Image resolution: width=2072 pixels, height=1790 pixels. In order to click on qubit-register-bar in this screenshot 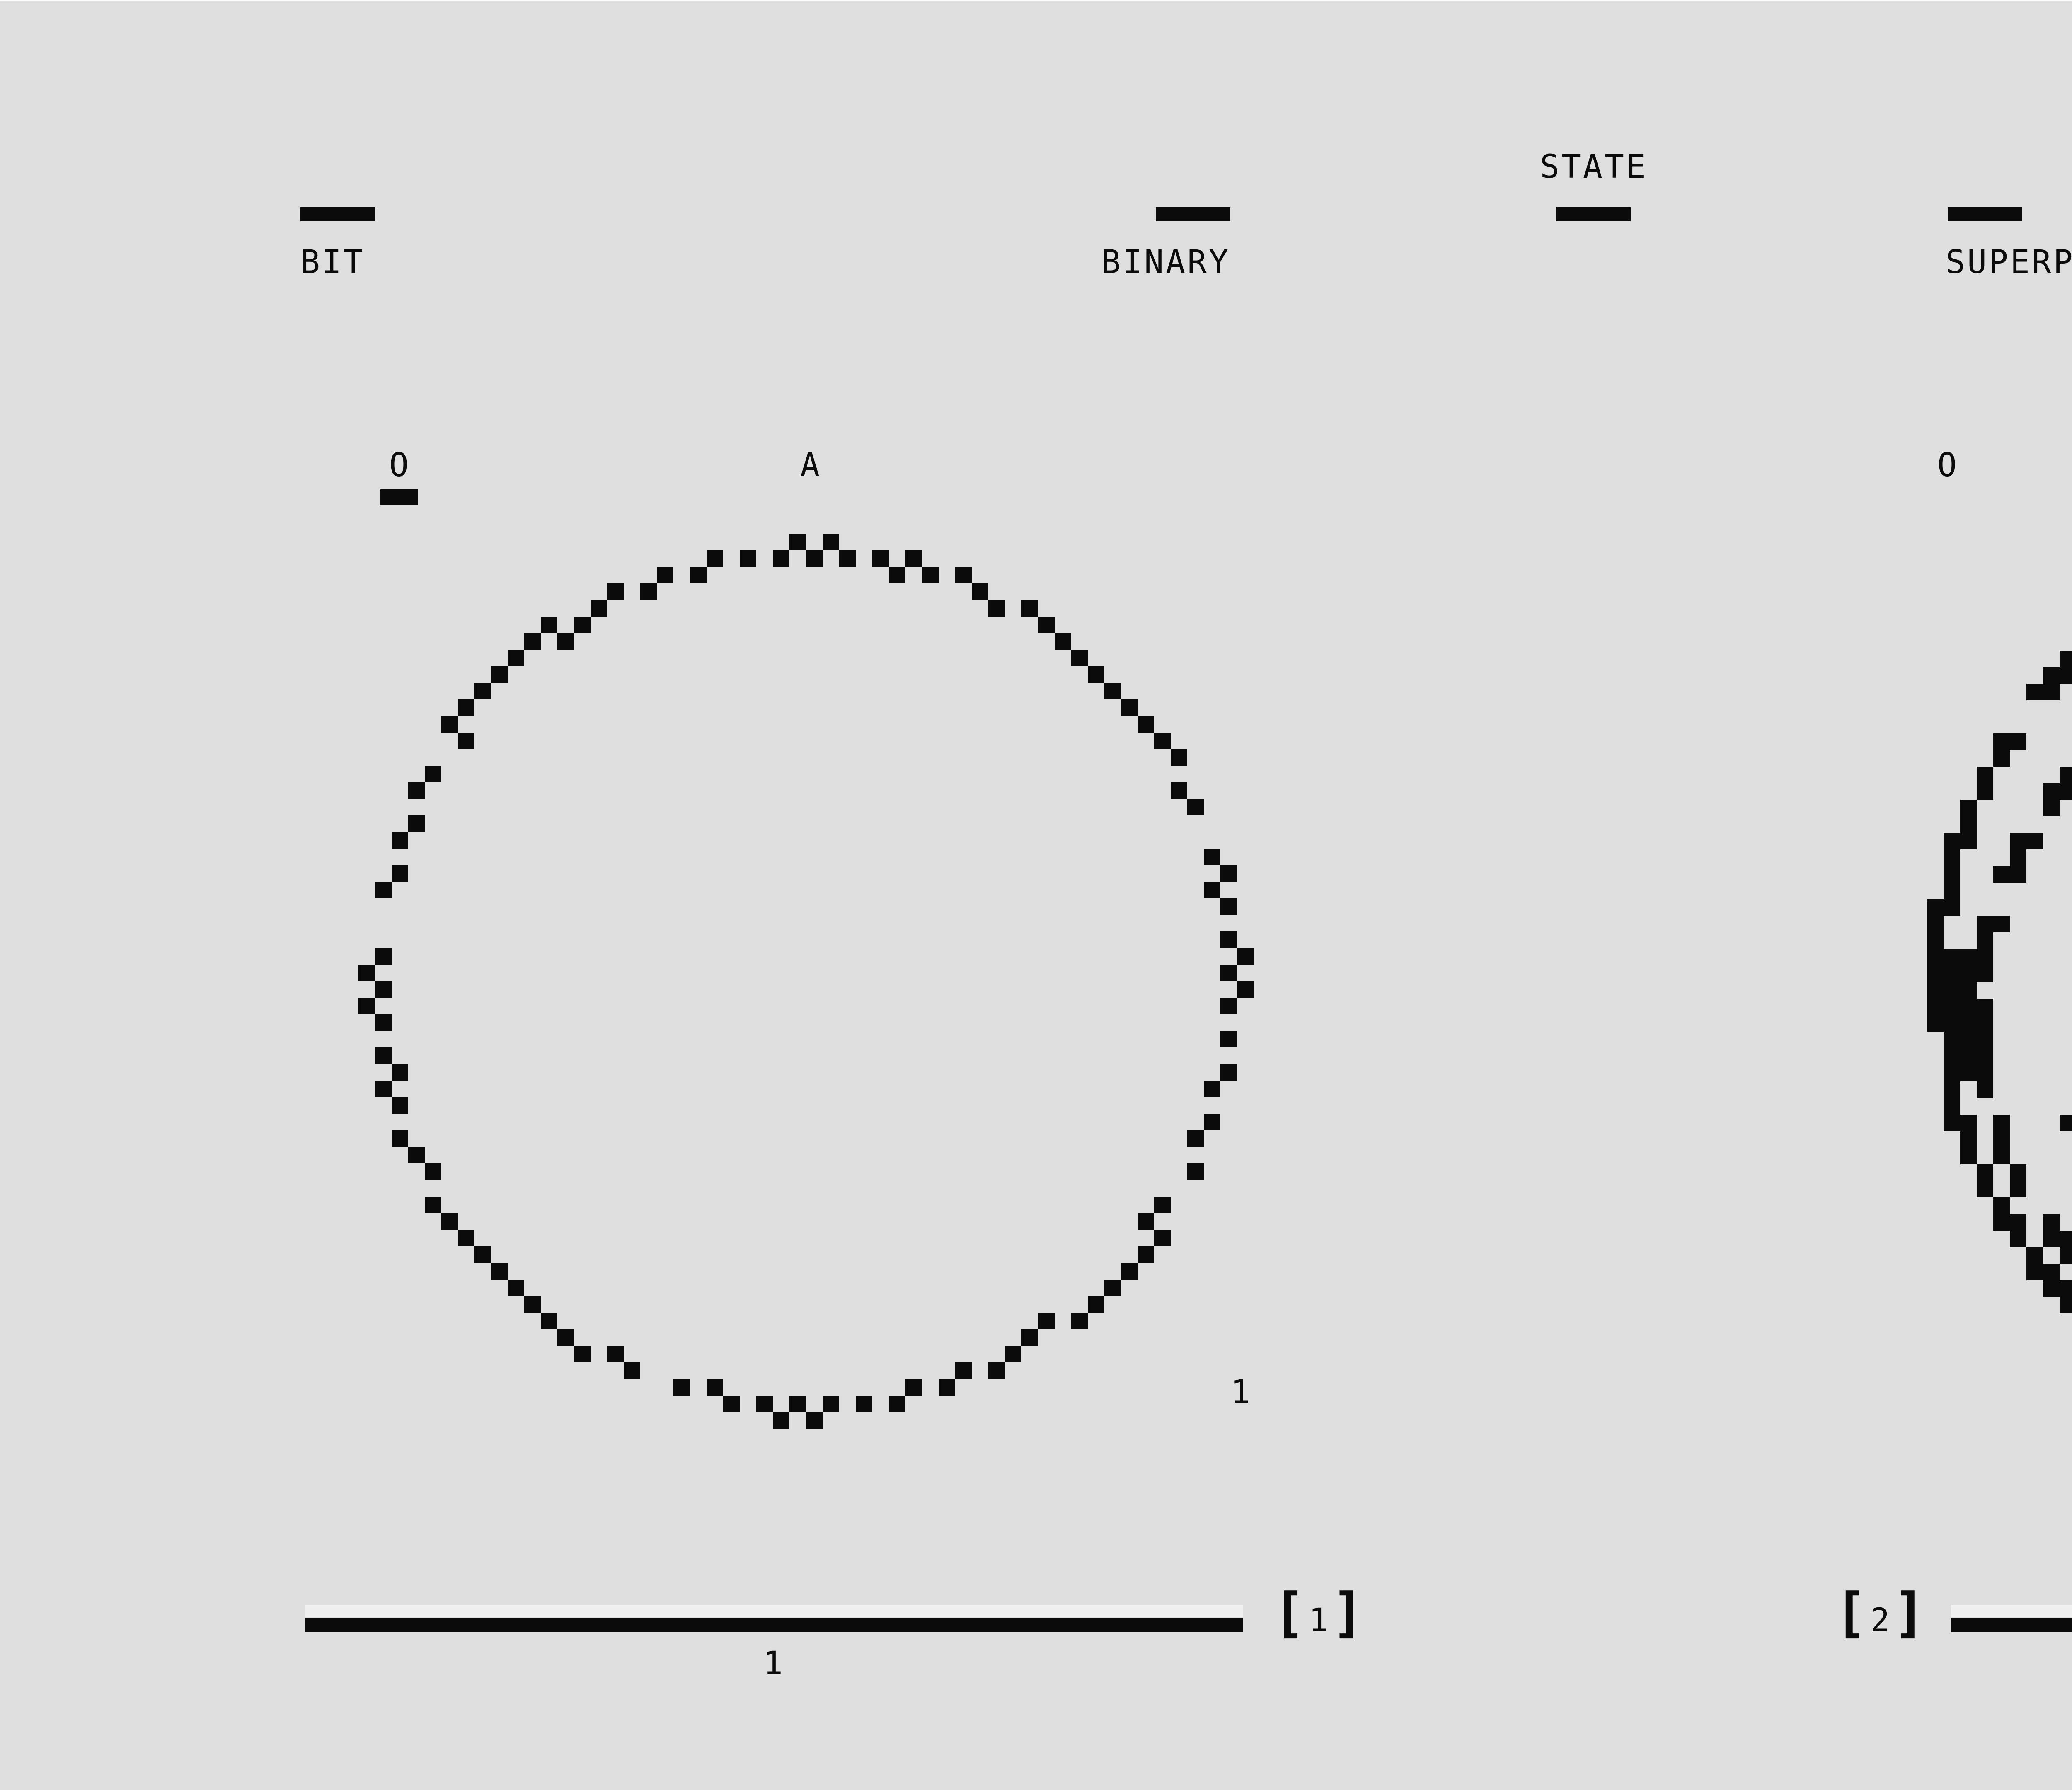, I will do `click(2011, 1619)`.